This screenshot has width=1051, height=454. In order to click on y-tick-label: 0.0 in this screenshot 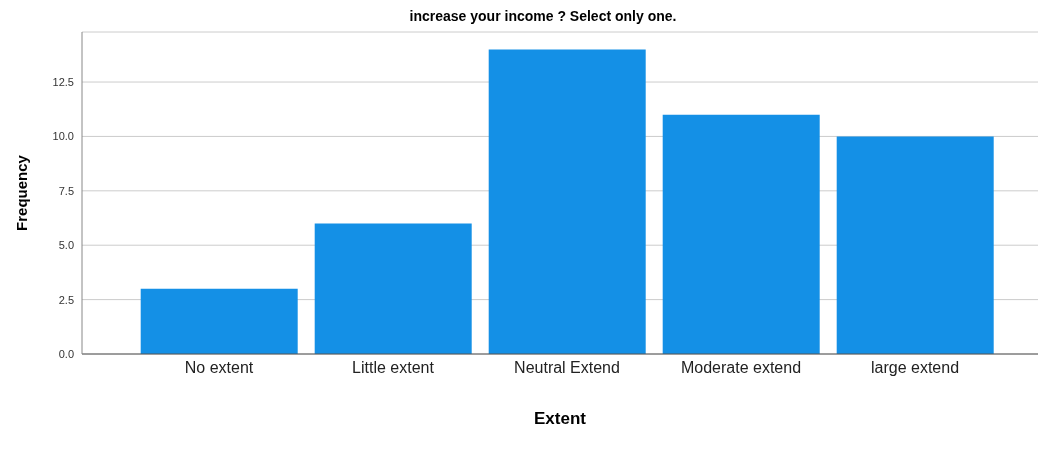, I will do `click(66, 353)`.